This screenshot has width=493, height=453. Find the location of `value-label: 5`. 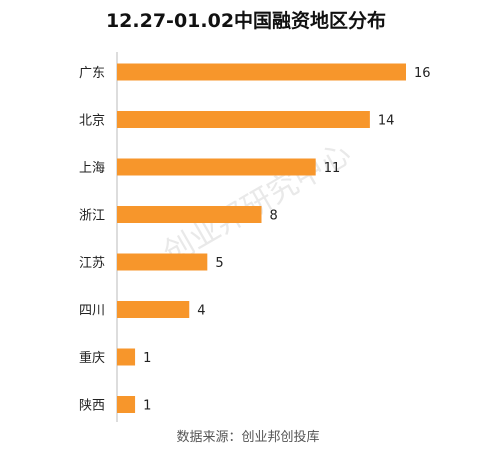

value-label: 5 is located at coordinates (219, 263).